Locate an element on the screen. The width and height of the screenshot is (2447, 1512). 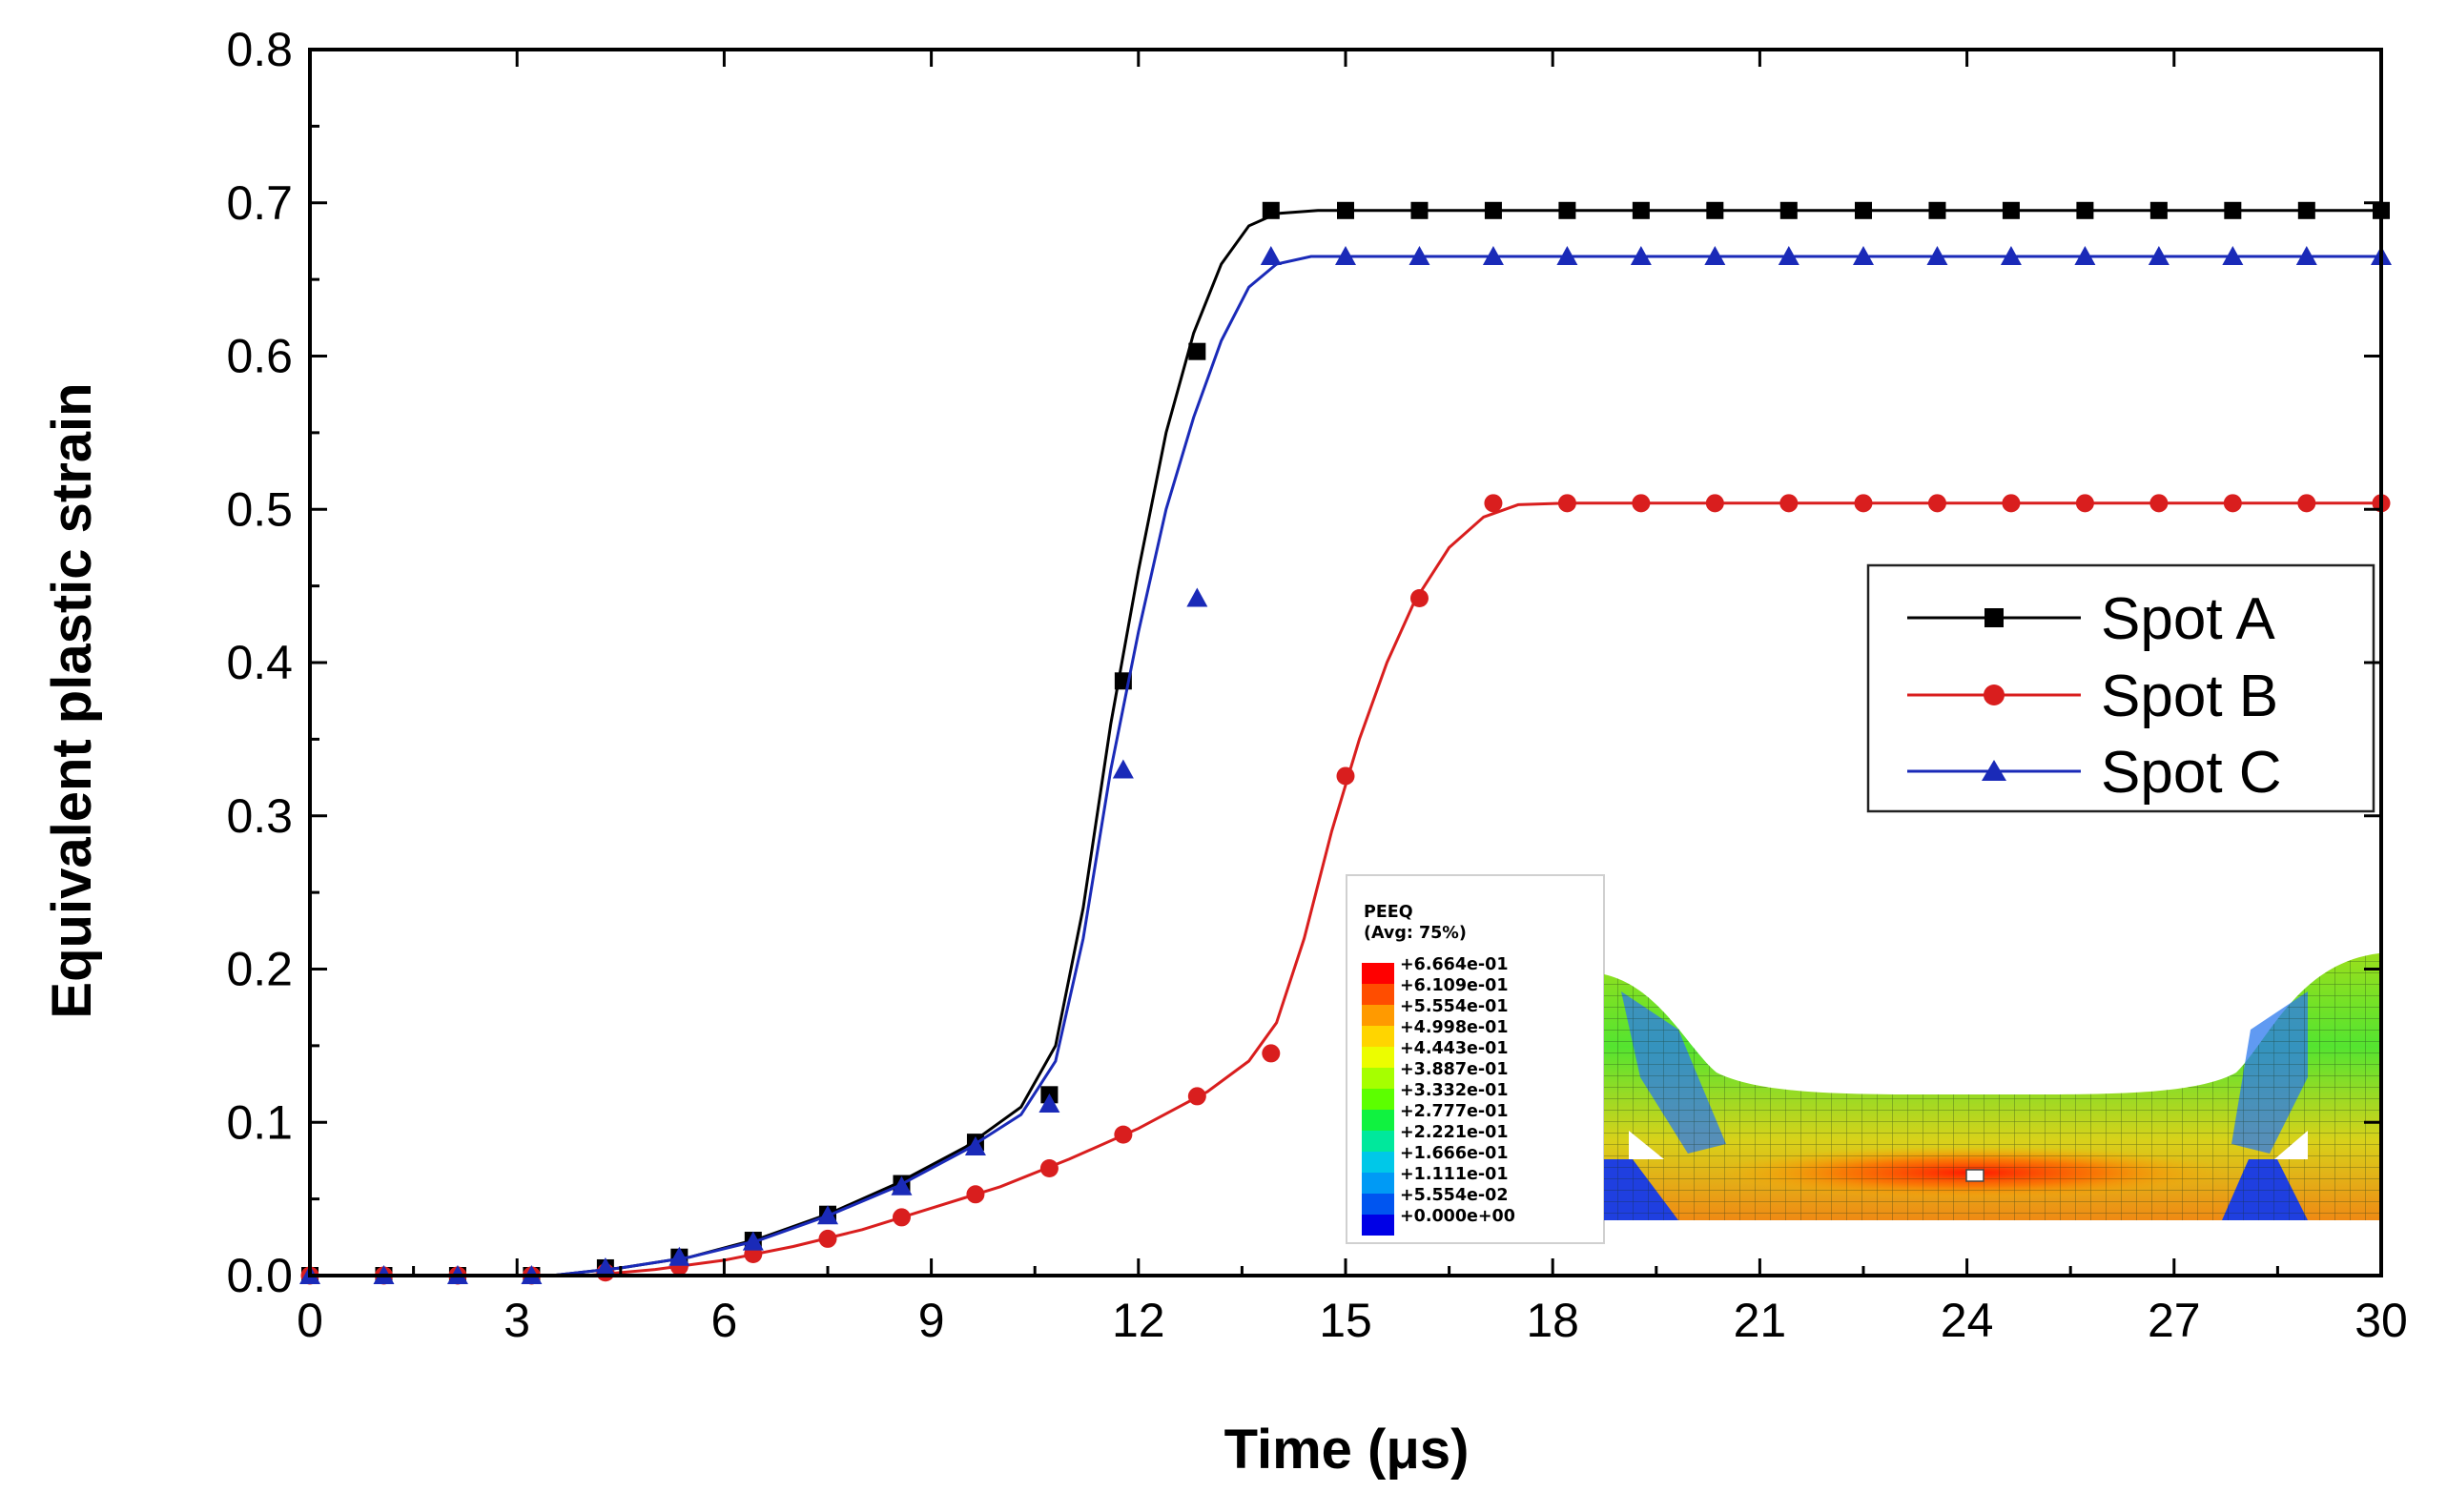
colorbar-level-label: +4.443e-01 is located at coordinates (1454, 1048).